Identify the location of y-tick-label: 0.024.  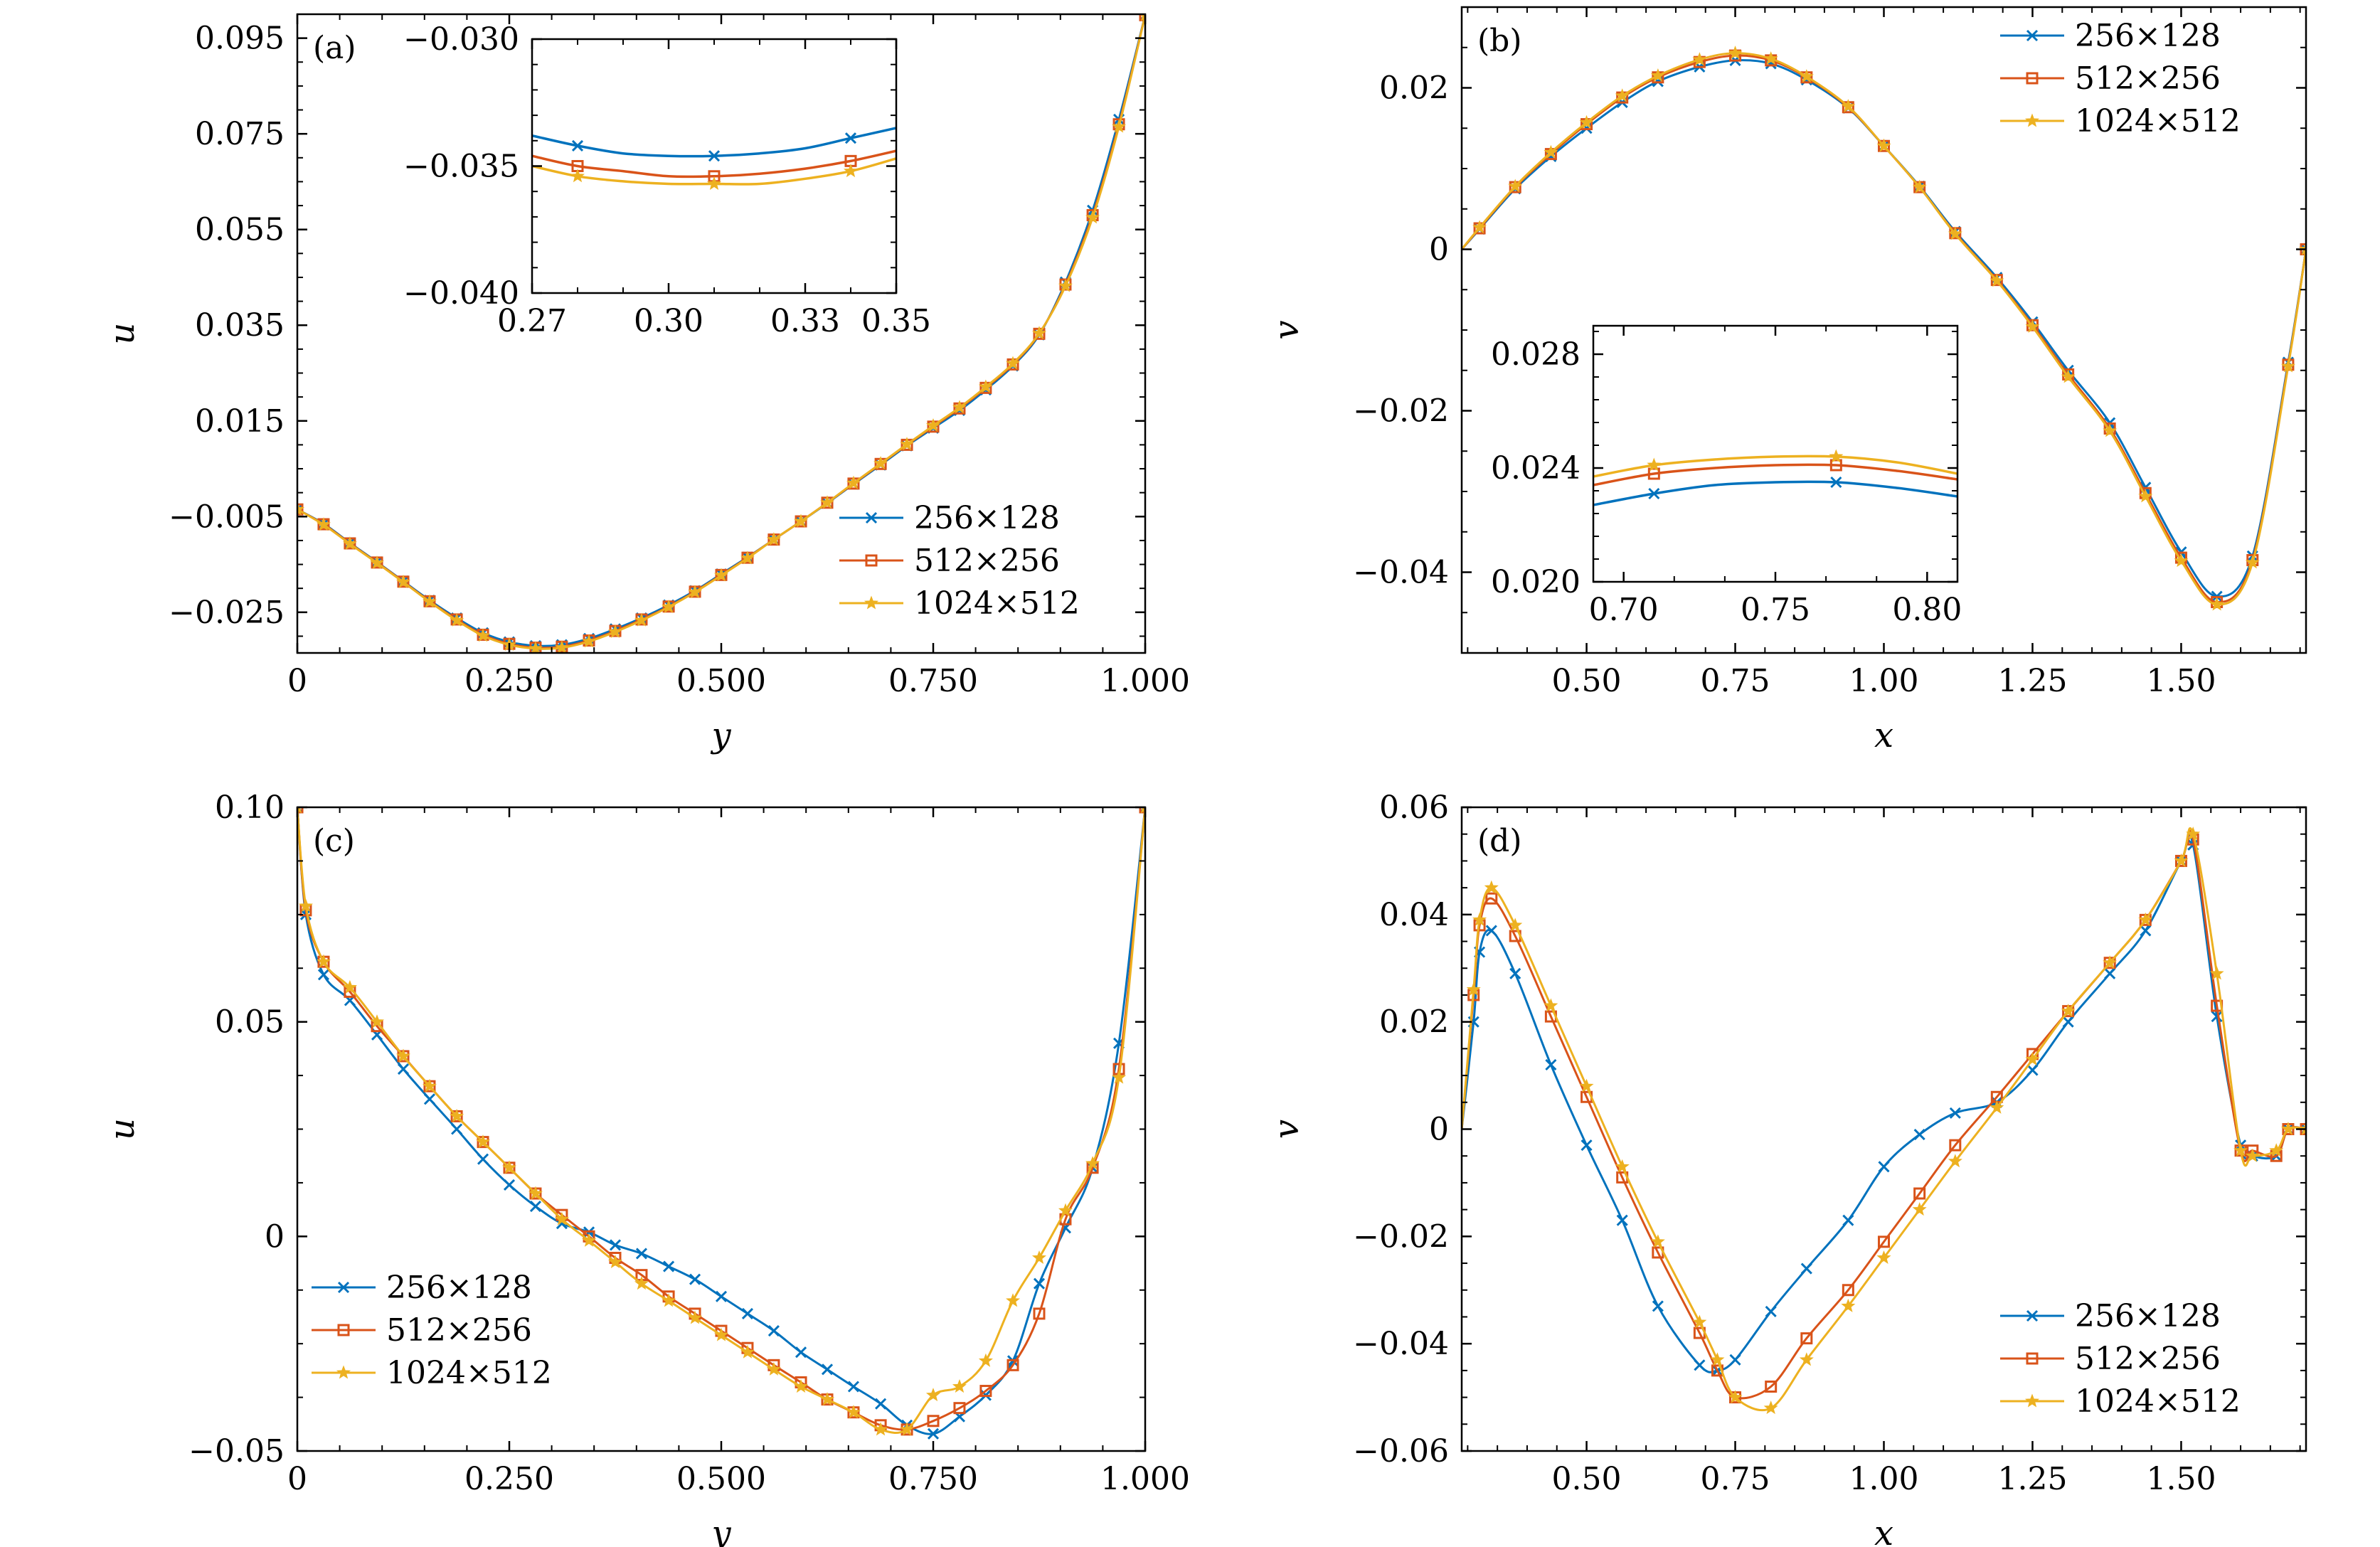
(1536, 468).